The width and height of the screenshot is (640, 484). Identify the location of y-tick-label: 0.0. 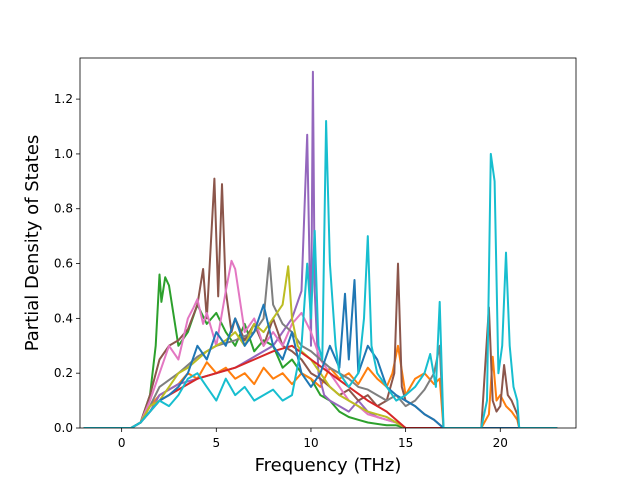
(63, 428).